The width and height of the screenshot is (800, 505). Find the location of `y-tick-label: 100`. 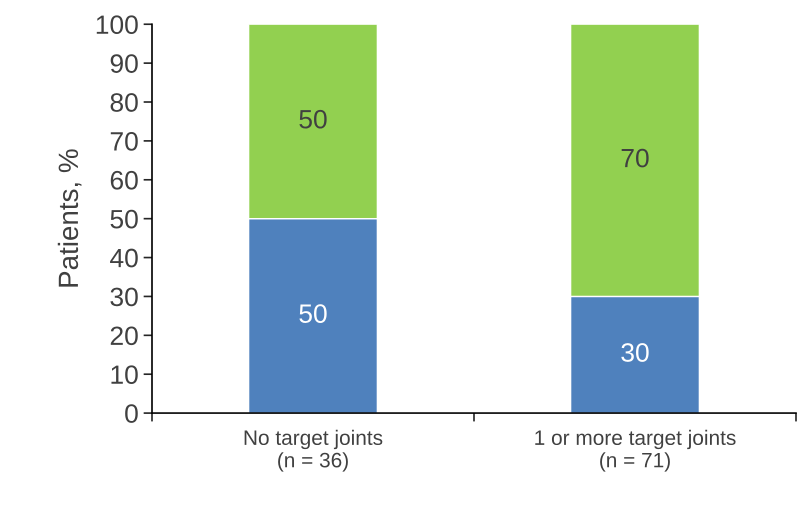

y-tick-label: 100 is located at coordinates (117, 24).